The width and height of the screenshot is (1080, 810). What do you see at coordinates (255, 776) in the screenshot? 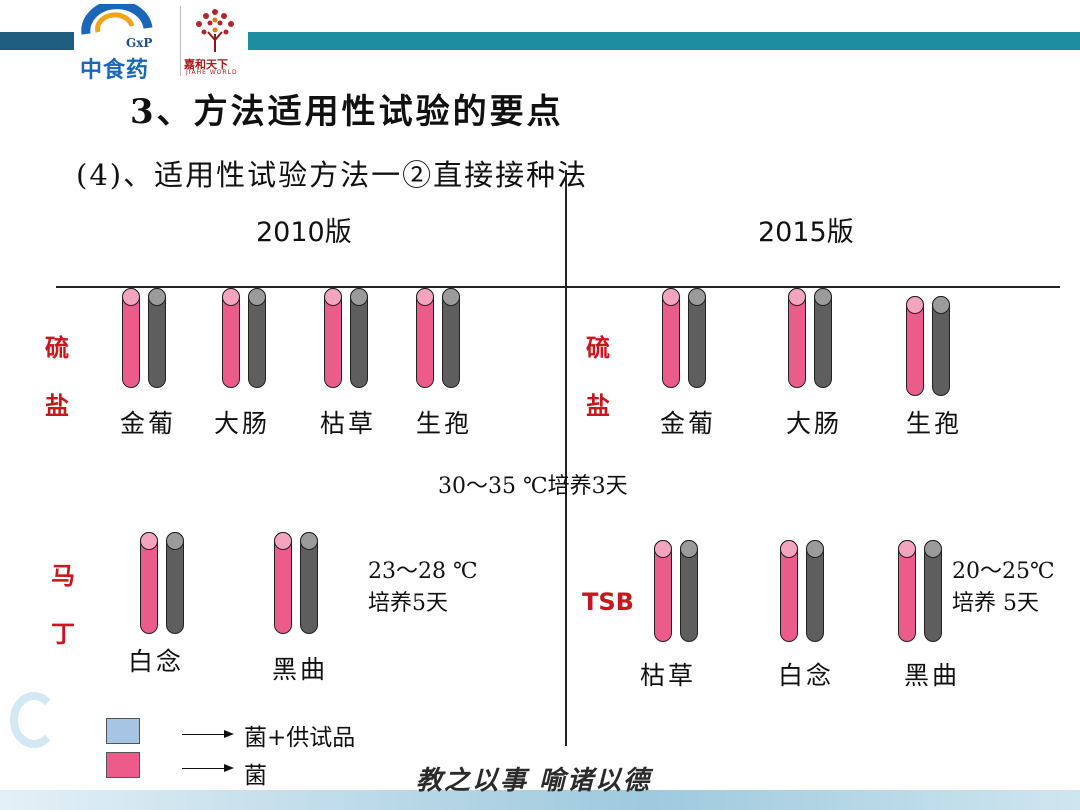
I see `legend-text-organism: 菌` at bounding box center [255, 776].